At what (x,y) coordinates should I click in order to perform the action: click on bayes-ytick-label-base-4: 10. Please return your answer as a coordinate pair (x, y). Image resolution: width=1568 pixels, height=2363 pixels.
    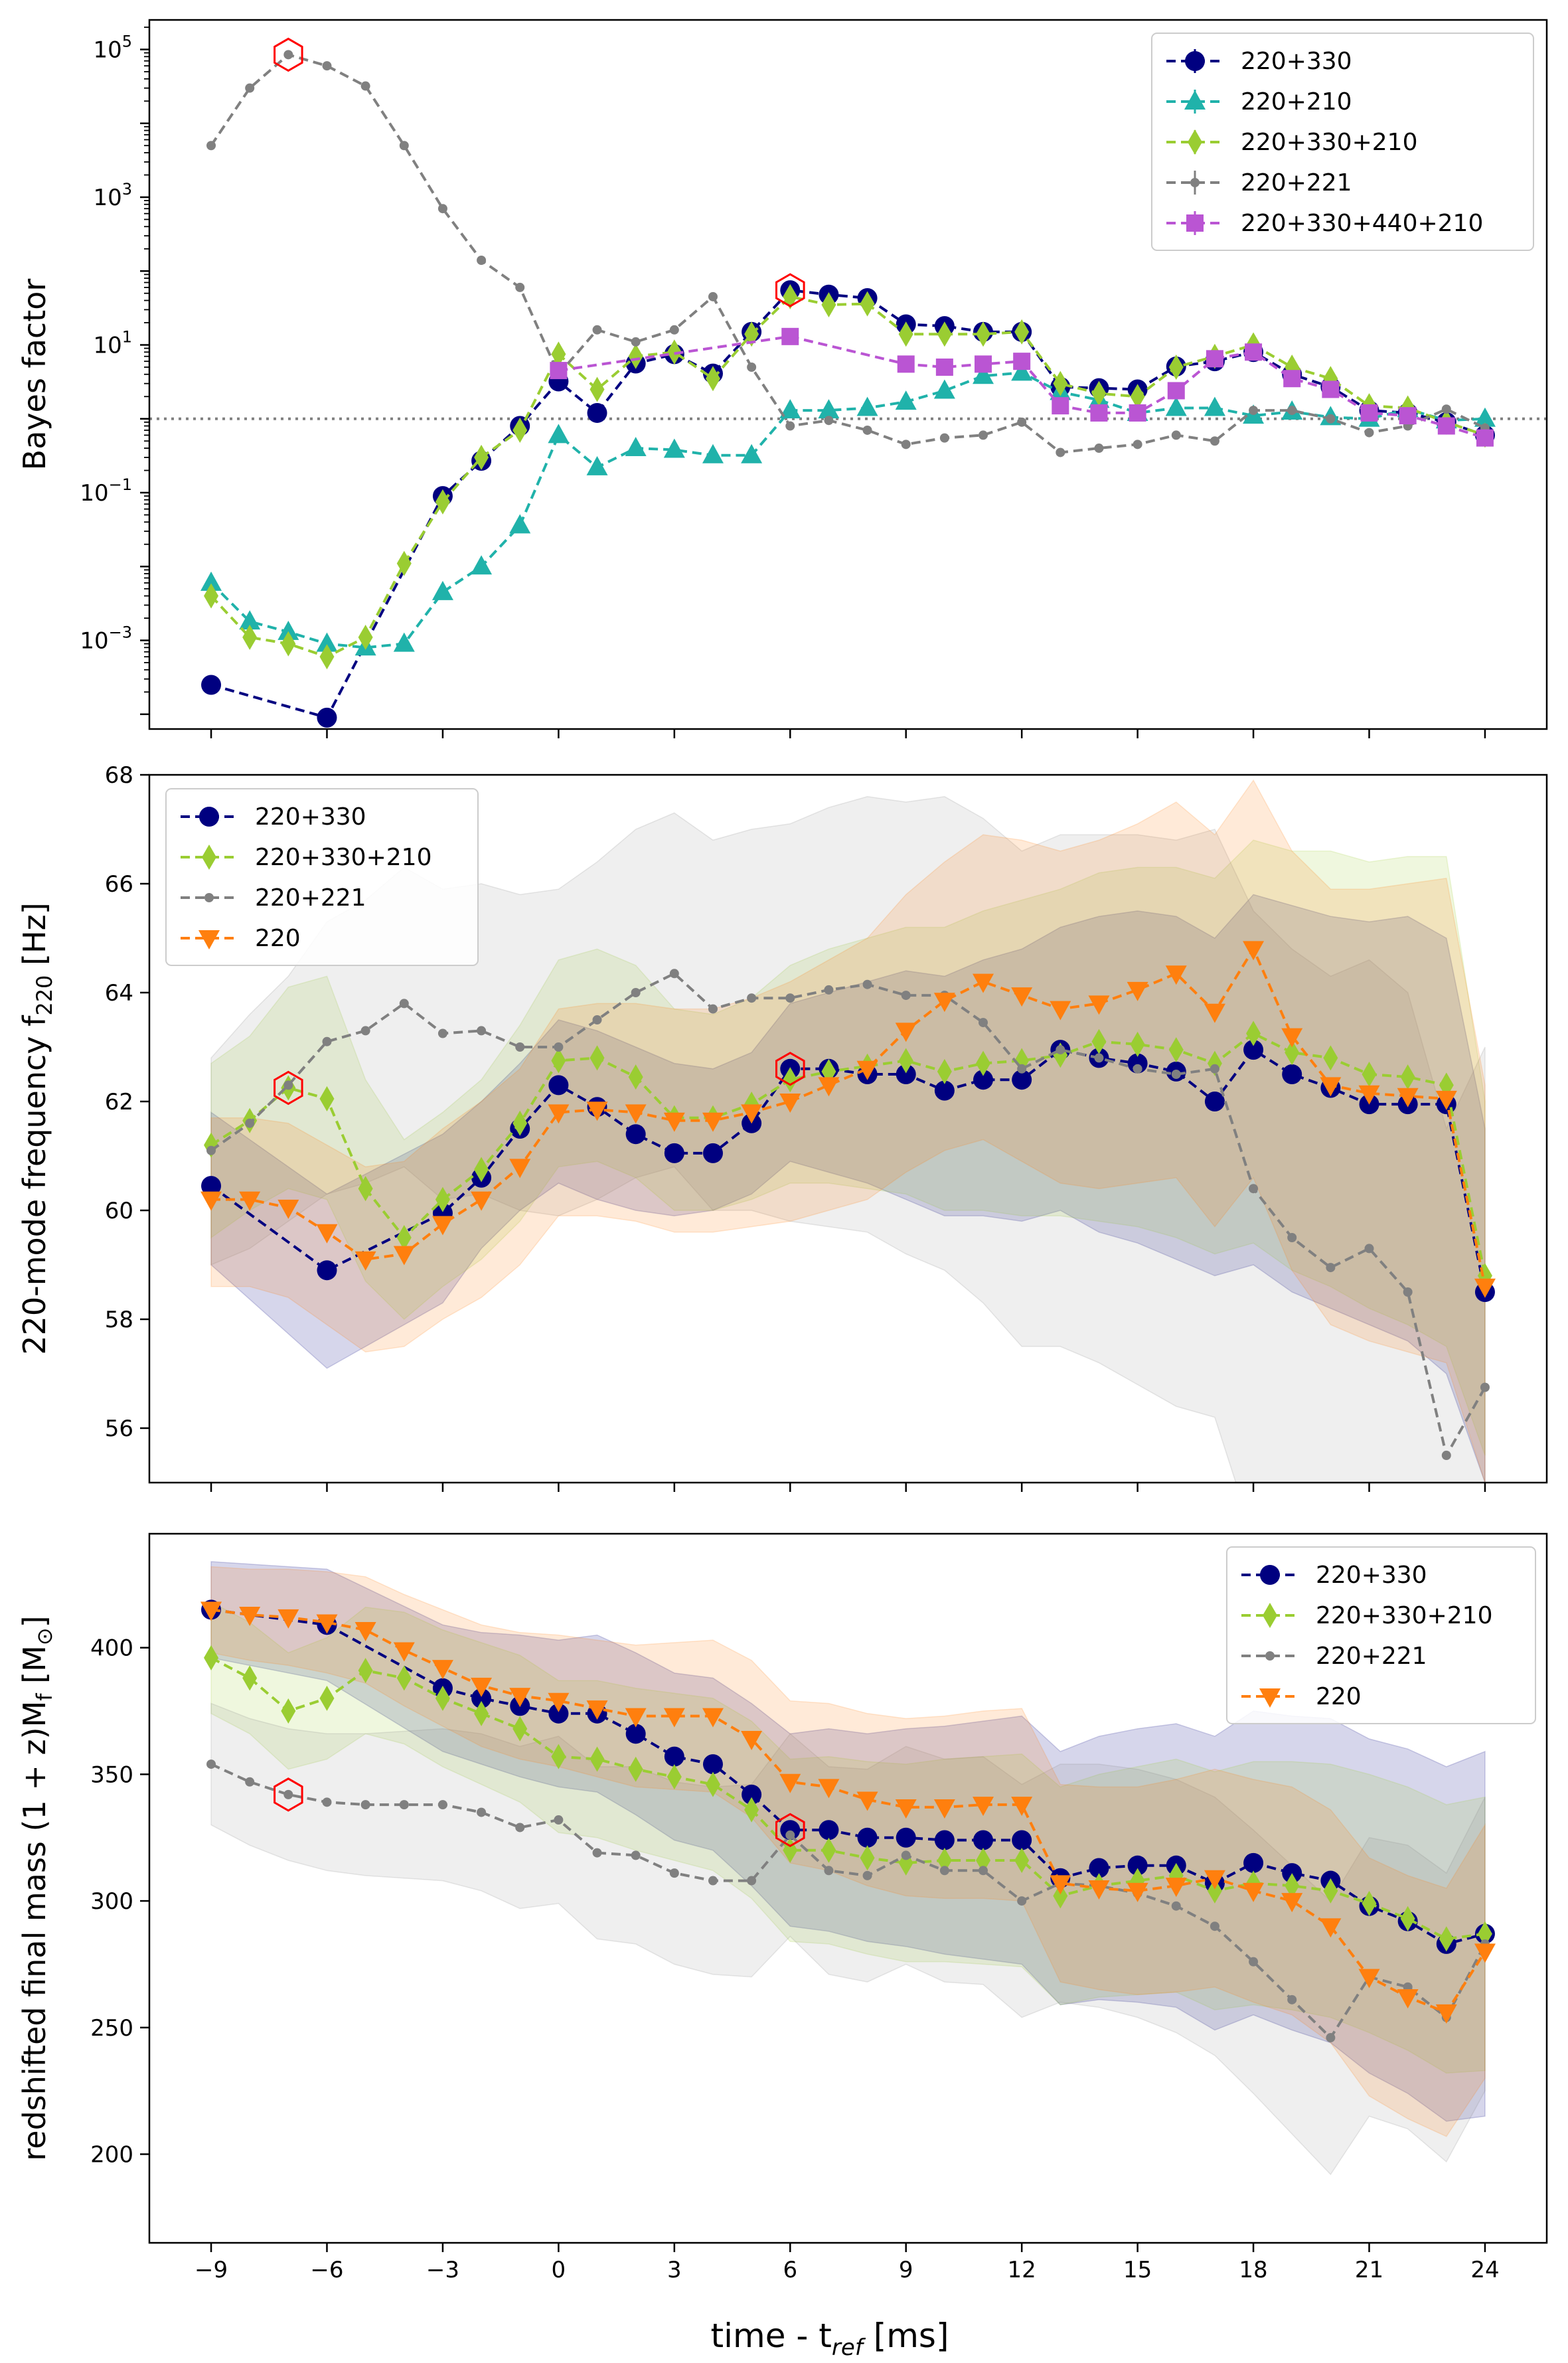
    Looking at the image, I should click on (107, 51).